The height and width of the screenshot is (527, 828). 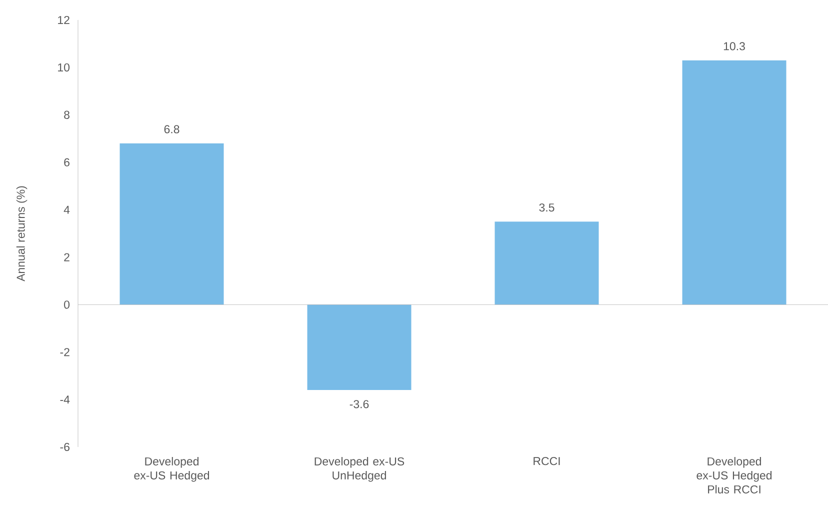 What do you see at coordinates (65, 400) in the screenshot?
I see `y-tick-label: -4` at bounding box center [65, 400].